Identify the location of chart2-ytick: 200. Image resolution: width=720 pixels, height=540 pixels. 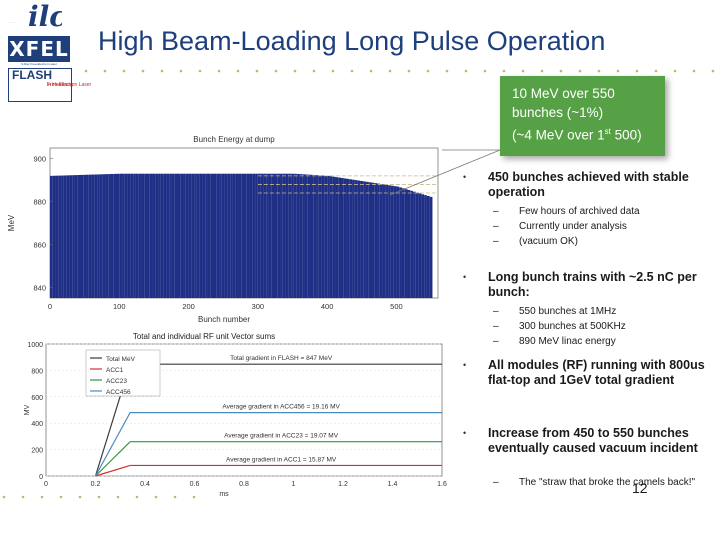
(37, 451).